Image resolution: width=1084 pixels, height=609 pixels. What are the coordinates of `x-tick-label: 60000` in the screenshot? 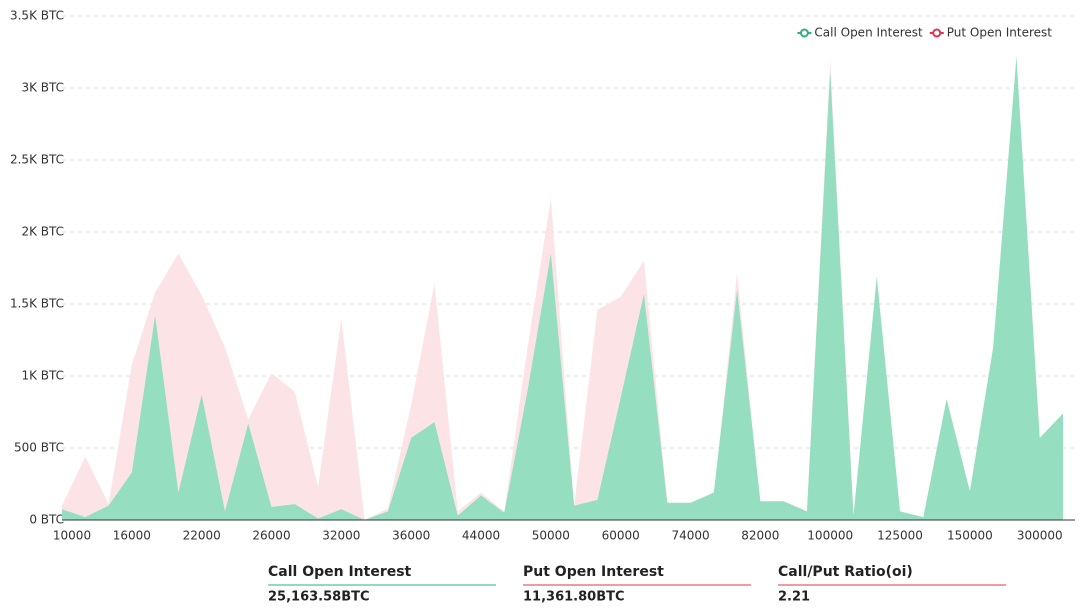 It's located at (621, 536).